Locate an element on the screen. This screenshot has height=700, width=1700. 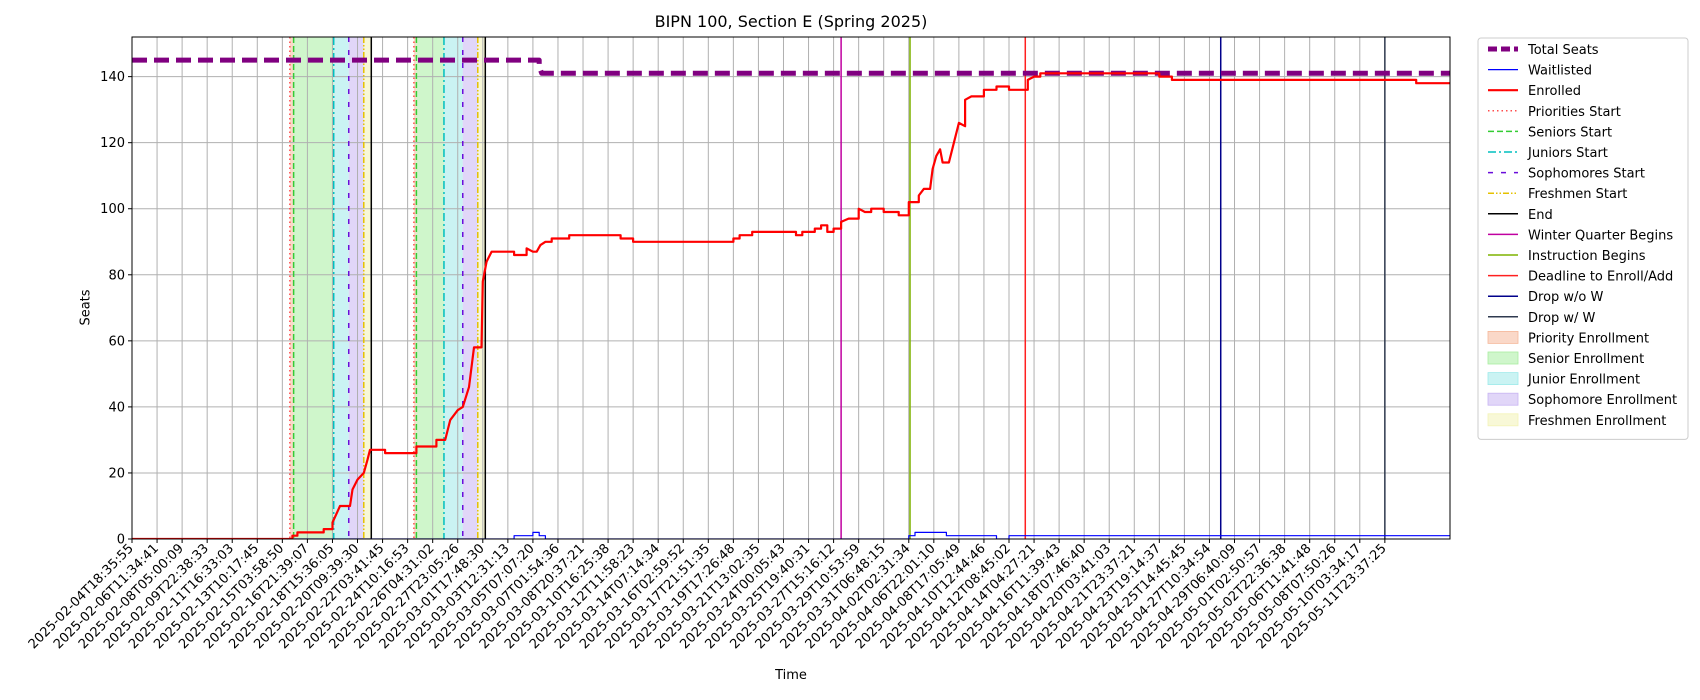
y-tick-label: 100 is located at coordinates (112, 209).